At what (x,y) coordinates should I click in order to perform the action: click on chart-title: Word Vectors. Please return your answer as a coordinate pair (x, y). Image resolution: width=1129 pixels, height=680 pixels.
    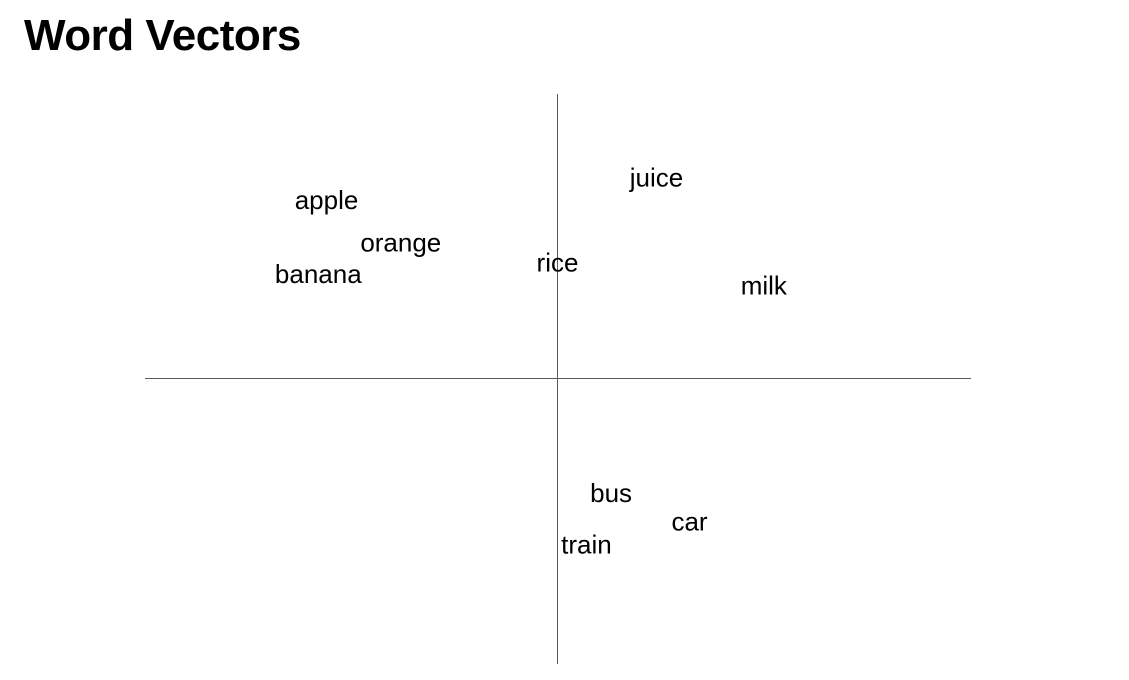
    Looking at the image, I should click on (162, 35).